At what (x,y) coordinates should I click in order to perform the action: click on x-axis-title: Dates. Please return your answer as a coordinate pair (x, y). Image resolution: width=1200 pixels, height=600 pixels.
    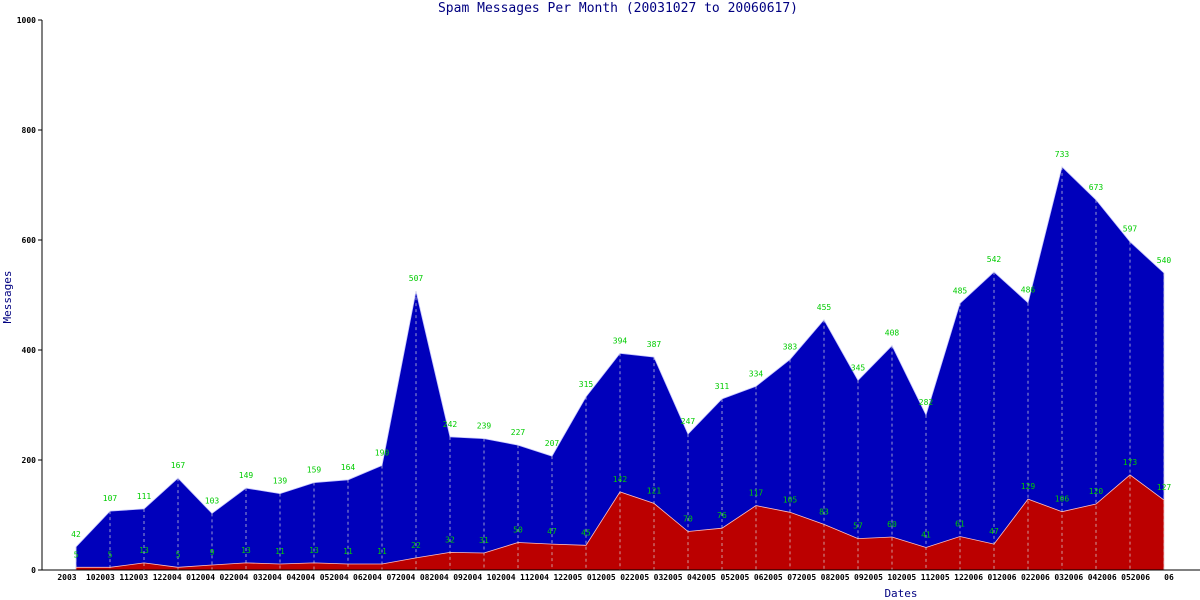
    Looking at the image, I should click on (900, 593).